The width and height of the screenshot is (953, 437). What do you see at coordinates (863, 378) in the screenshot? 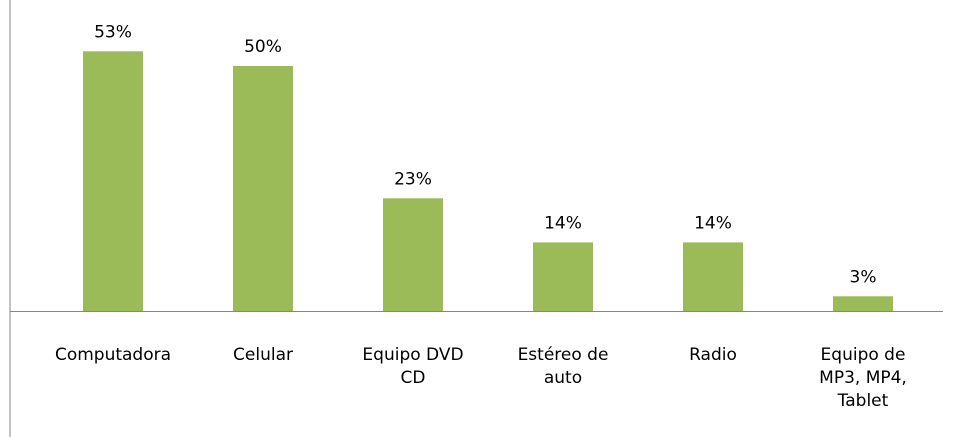
I see `x-tick-label: Equipo de MP3, MP4, Tablet` at bounding box center [863, 378].